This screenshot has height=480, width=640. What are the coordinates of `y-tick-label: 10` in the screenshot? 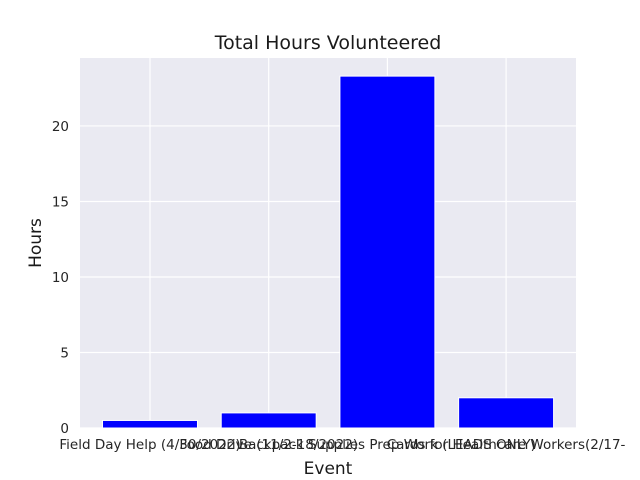 It's located at (60, 278).